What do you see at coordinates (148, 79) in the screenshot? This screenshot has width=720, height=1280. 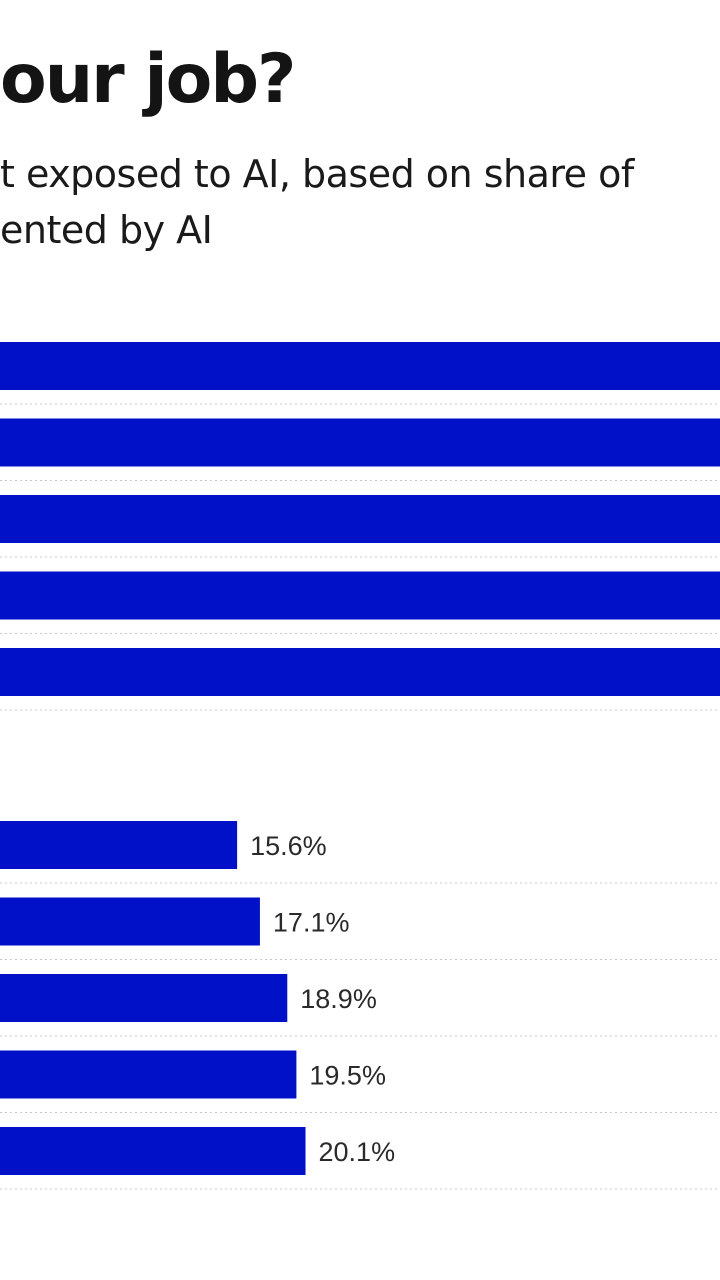 I see `chart-title: our job?` at bounding box center [148, 79].